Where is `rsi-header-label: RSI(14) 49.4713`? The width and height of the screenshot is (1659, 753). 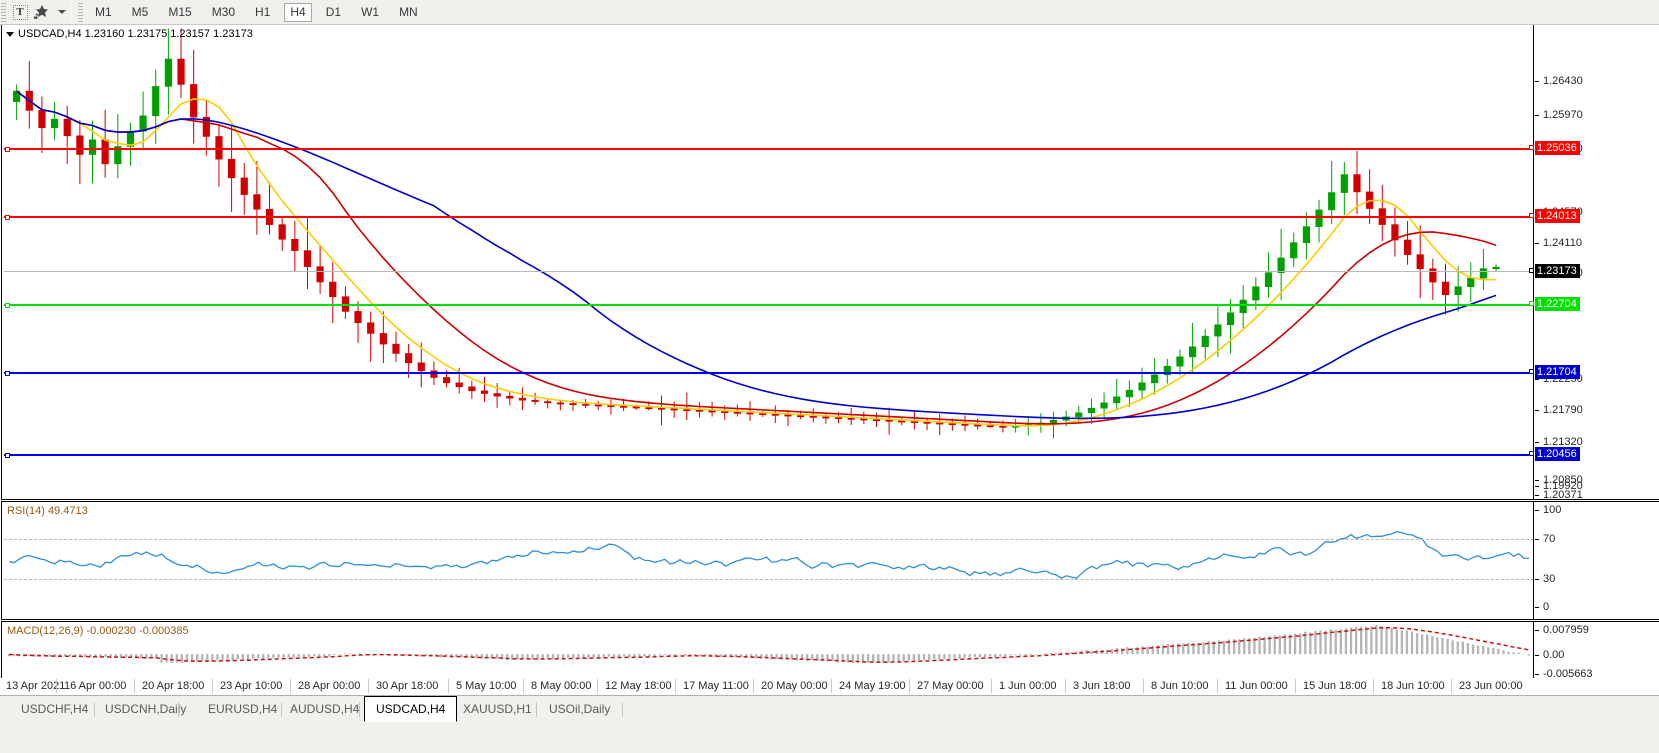
rsi-header-label: RSI(14) 49.4713 is located at coordinates (47, 511).